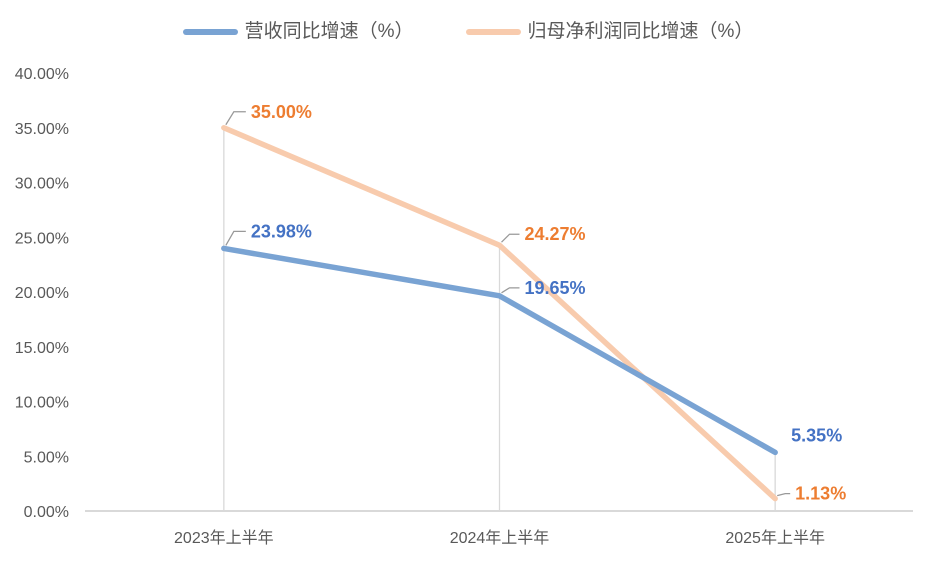 Image resolution: width=936 pixels, height=562 pixels. What do you see at coordinates (224, 538) in the screenshot?
I see `x-axis-label: 2023年上半年` at bounding box center [224, 538].